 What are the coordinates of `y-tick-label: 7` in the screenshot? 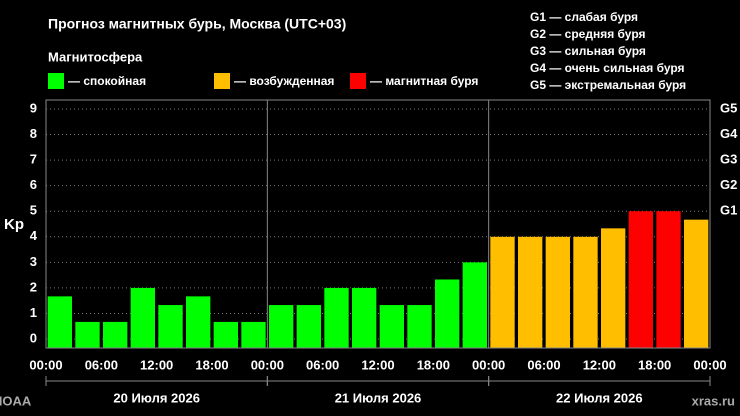 It's located at (33, 159).